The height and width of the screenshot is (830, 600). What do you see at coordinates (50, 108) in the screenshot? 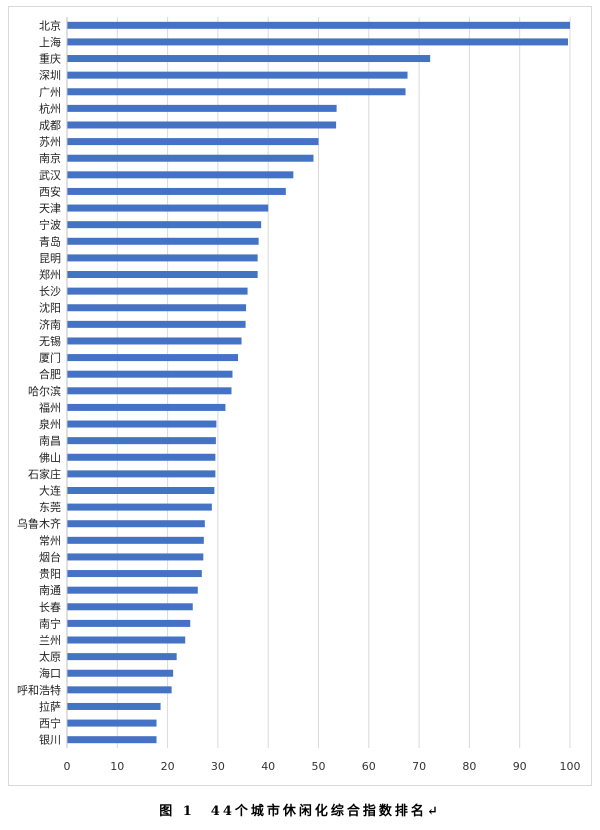
I see `category-label-5: 杭州` at bounding box center [50, 108].